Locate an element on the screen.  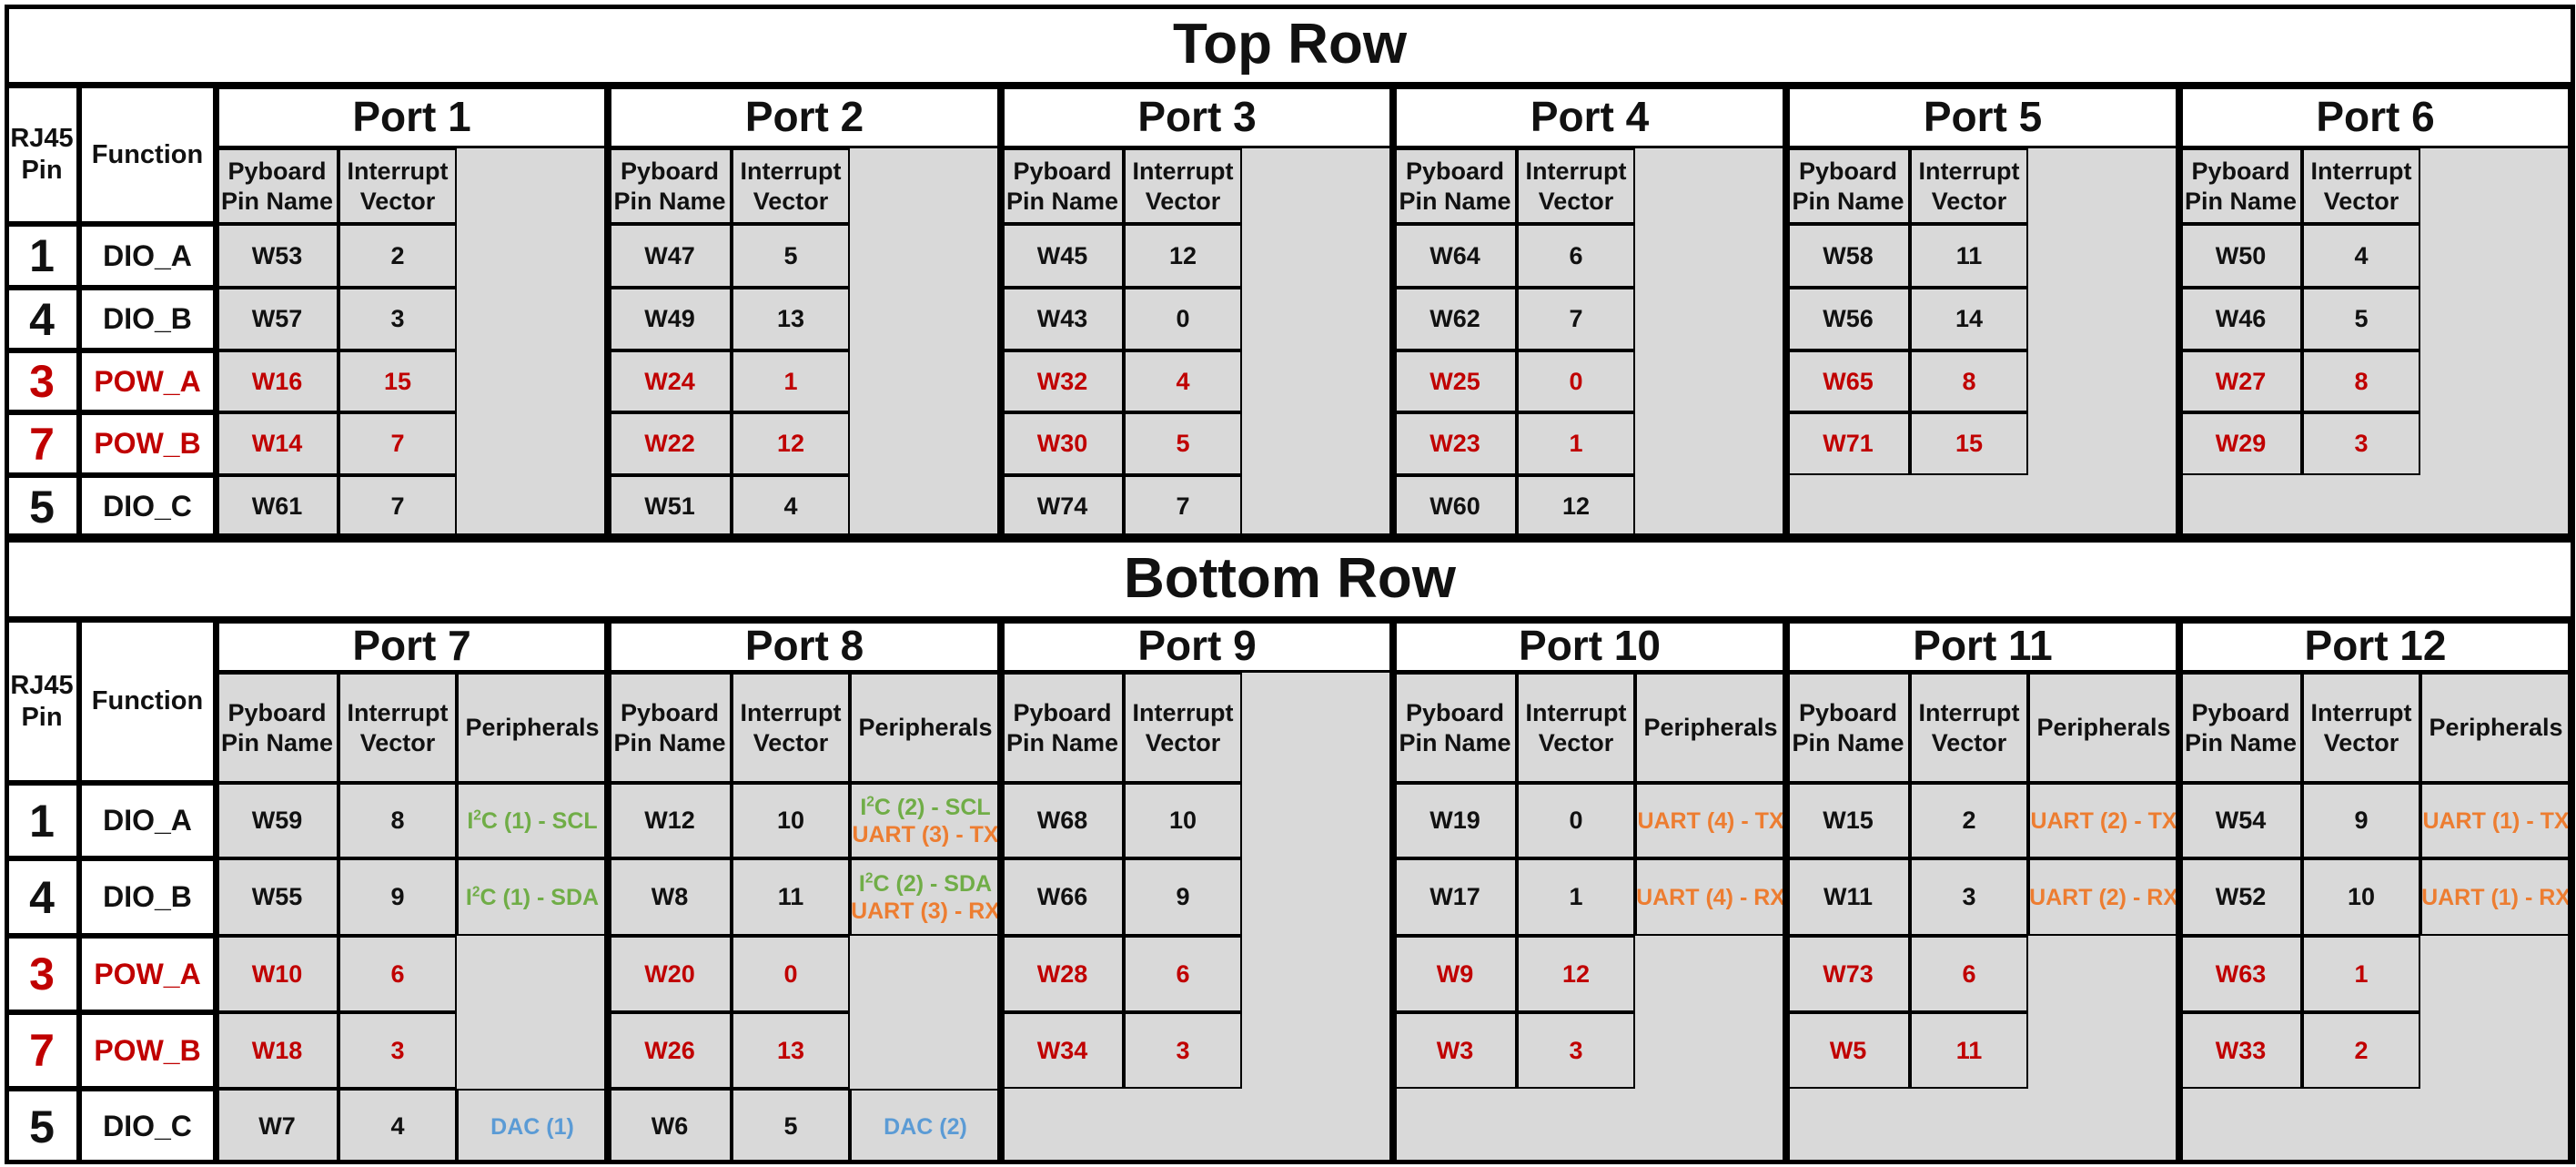
pyboard-pin-name: W28 is located at coordinates (1062, 974).